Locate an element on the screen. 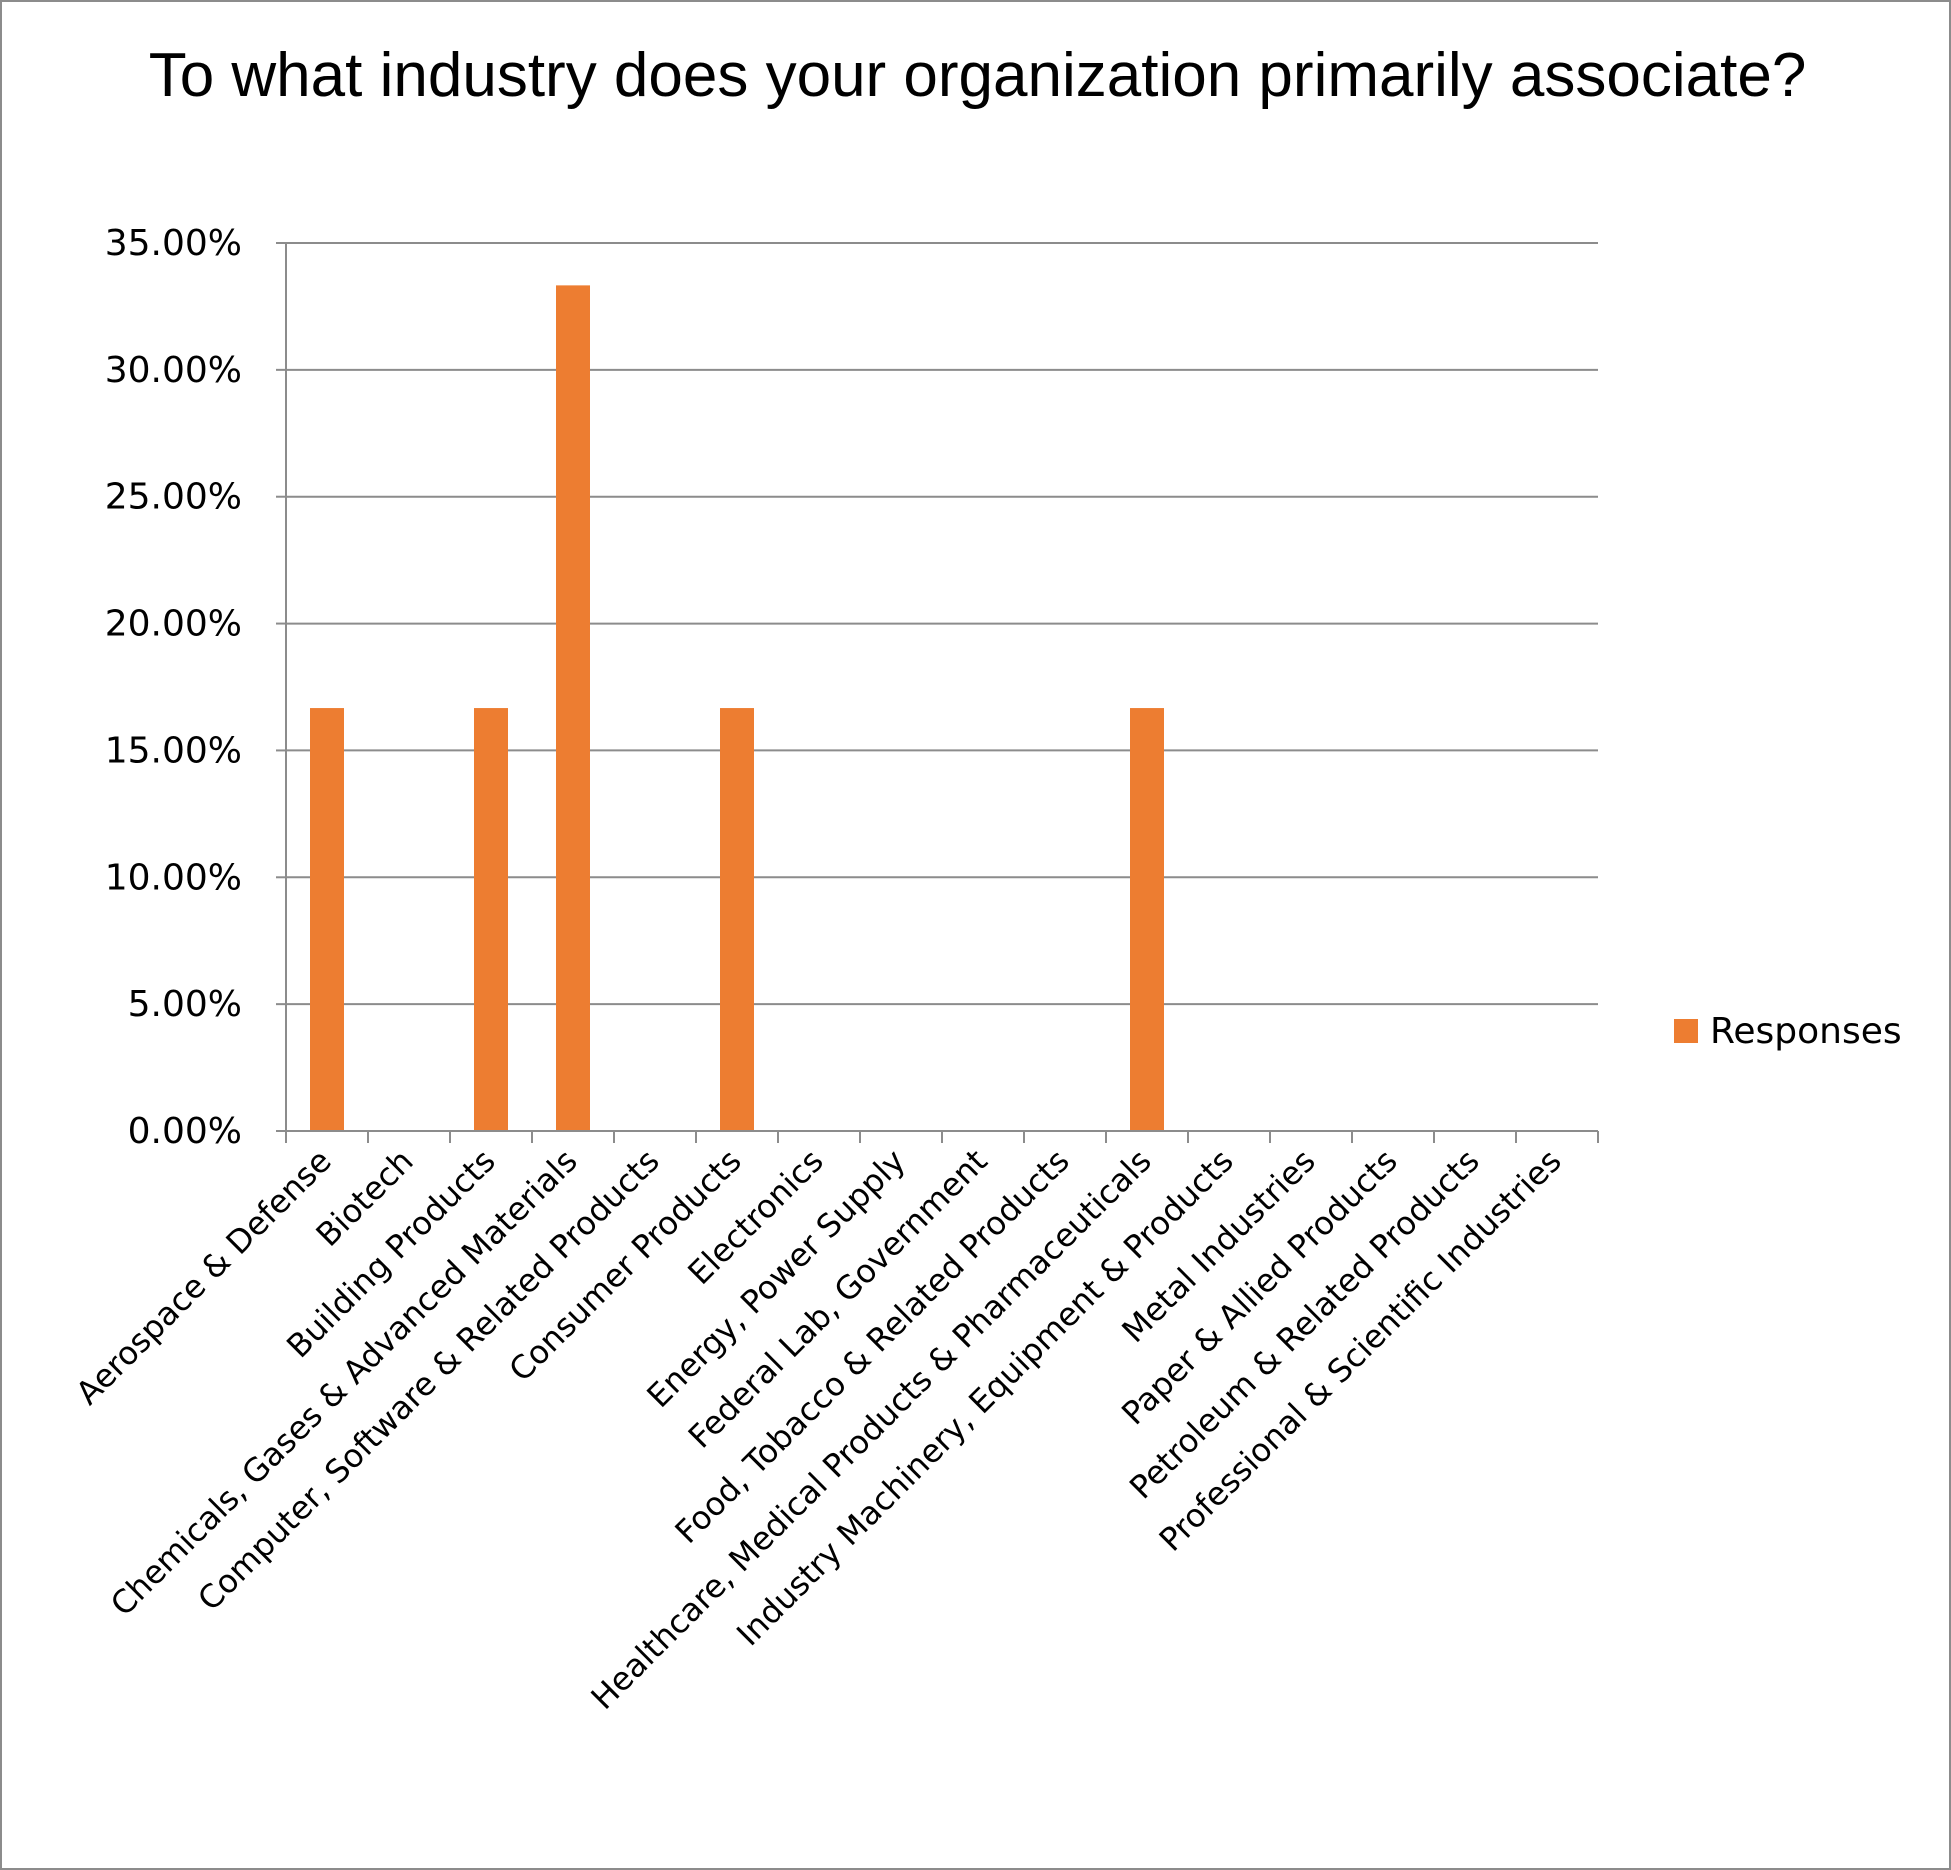  y-tick-label: 0.00% is located at coordinates (185, 1131).